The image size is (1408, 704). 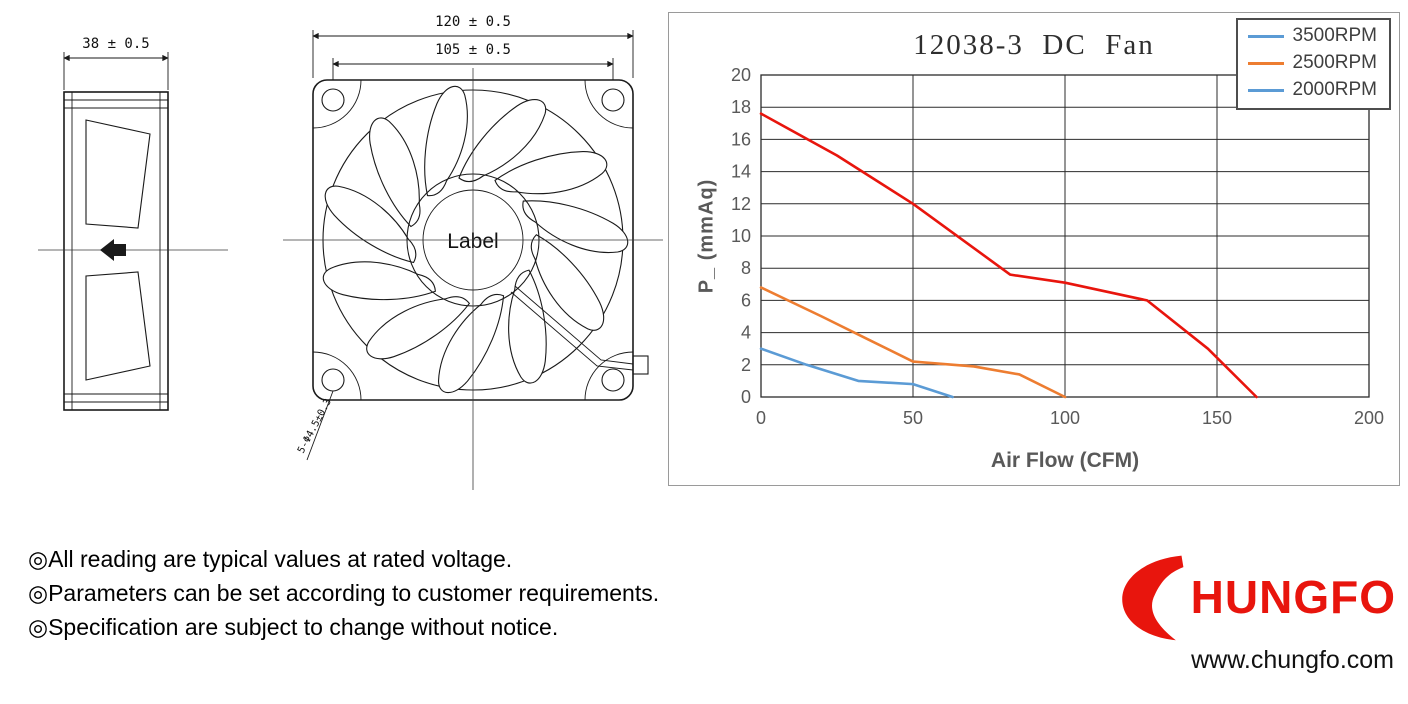 What do you see at coordinates (746, 365) in the screenshot?
I see `y-tick-label: 2` at bounding box center [746, 365].